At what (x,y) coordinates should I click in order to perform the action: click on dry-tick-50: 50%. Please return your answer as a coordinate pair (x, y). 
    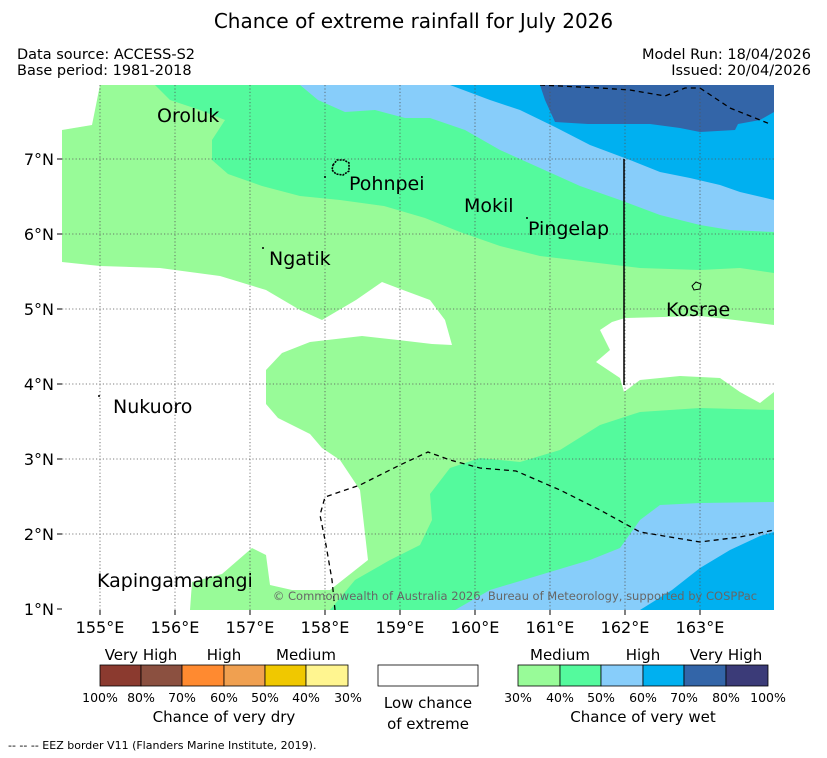
    Looking at the image, I should click on (265, 697).